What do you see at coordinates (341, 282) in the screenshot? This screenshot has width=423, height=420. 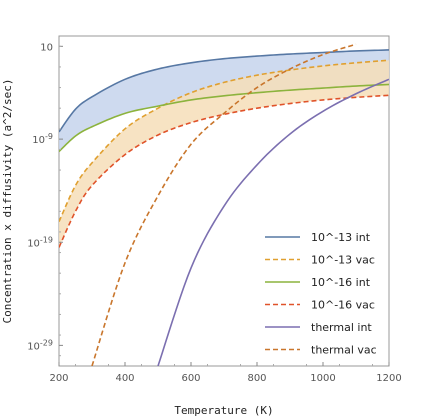 I see `legend-label: 10^-16 int` at bounding box center [341, 282].